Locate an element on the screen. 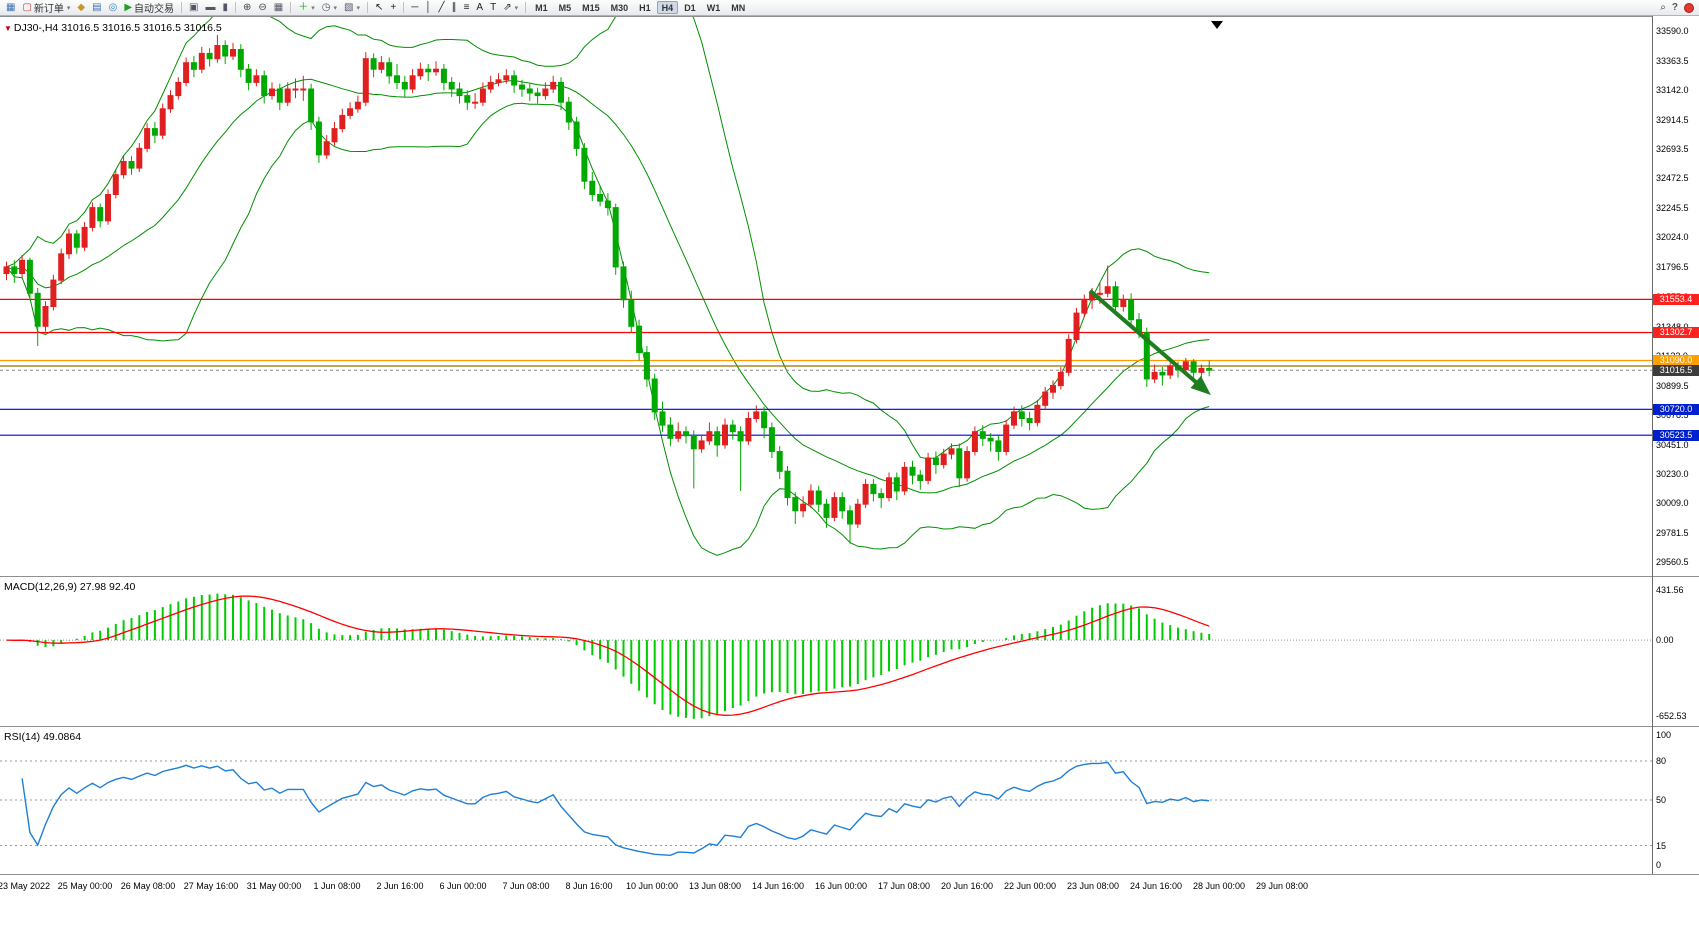 The image size is (1699, 944). cursor-icon: ↖ is located at coordinates (379, 8).